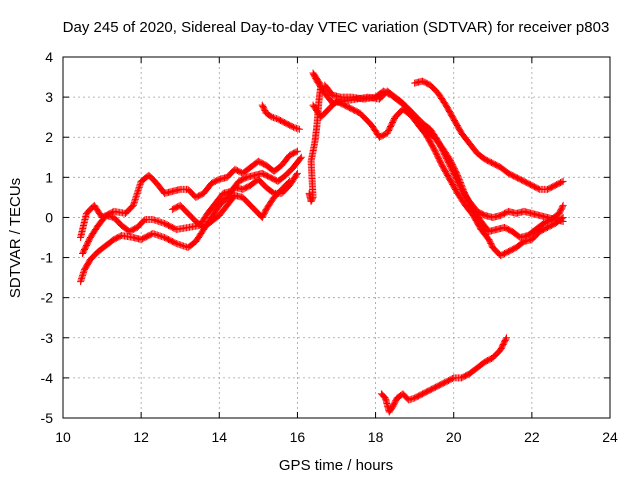 The height and width of the screenshot is (480, 640). I want to click on y-tick-label: -2, so click(47, 298).